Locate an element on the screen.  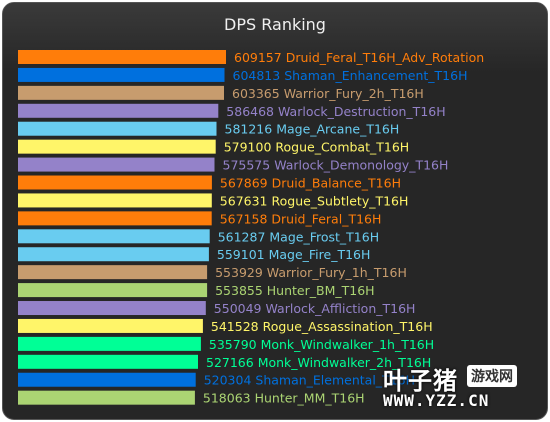
bar-Warlock_Affliction_T16H is located at coordinates (112, 308).